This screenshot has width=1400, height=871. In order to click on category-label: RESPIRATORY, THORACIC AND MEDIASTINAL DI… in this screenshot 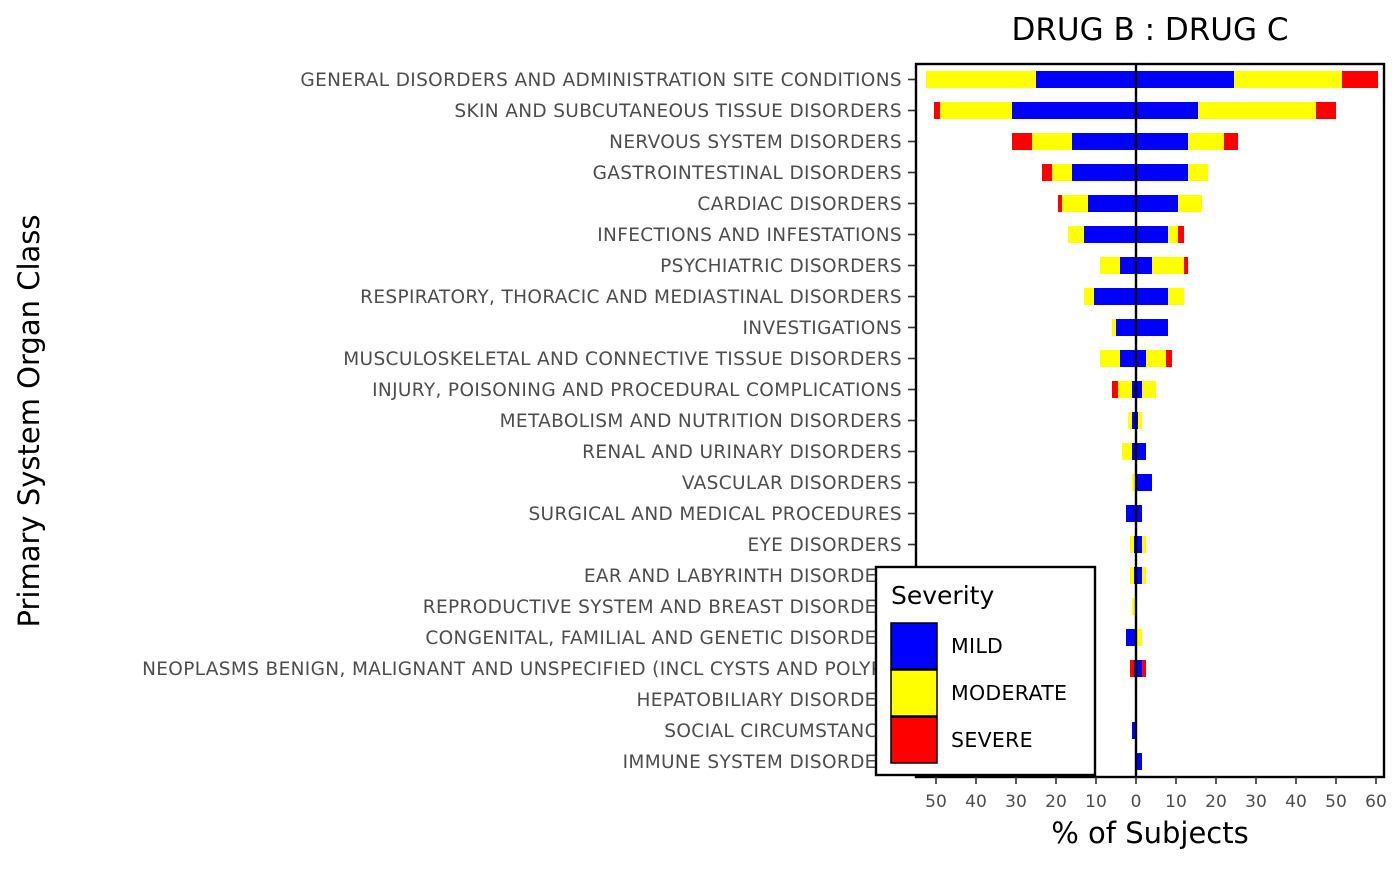, I will do `click(631, 297)`.